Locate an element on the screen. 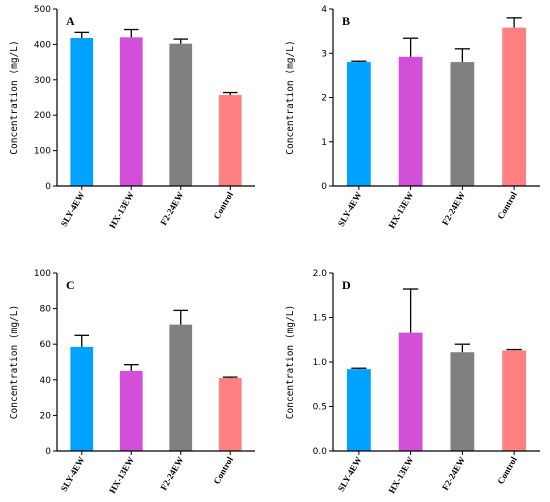  category-label-a-1: SLY-4EW is located at coordinates (73, 209).